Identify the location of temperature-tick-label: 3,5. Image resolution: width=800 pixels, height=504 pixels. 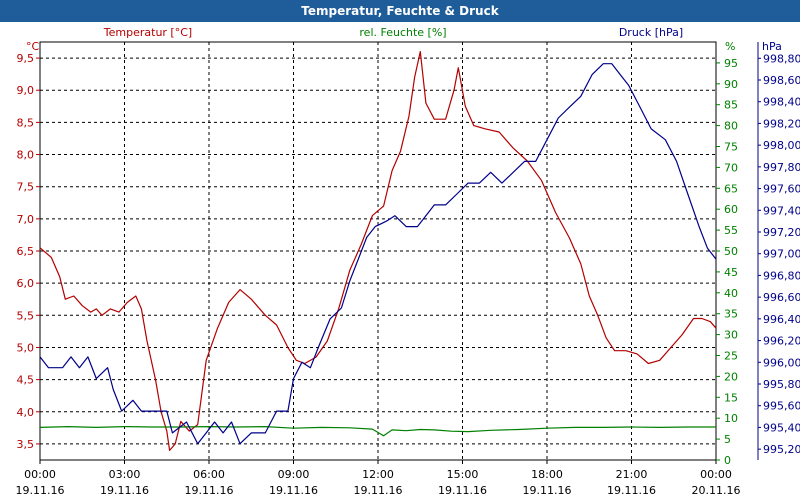
(26, 444).